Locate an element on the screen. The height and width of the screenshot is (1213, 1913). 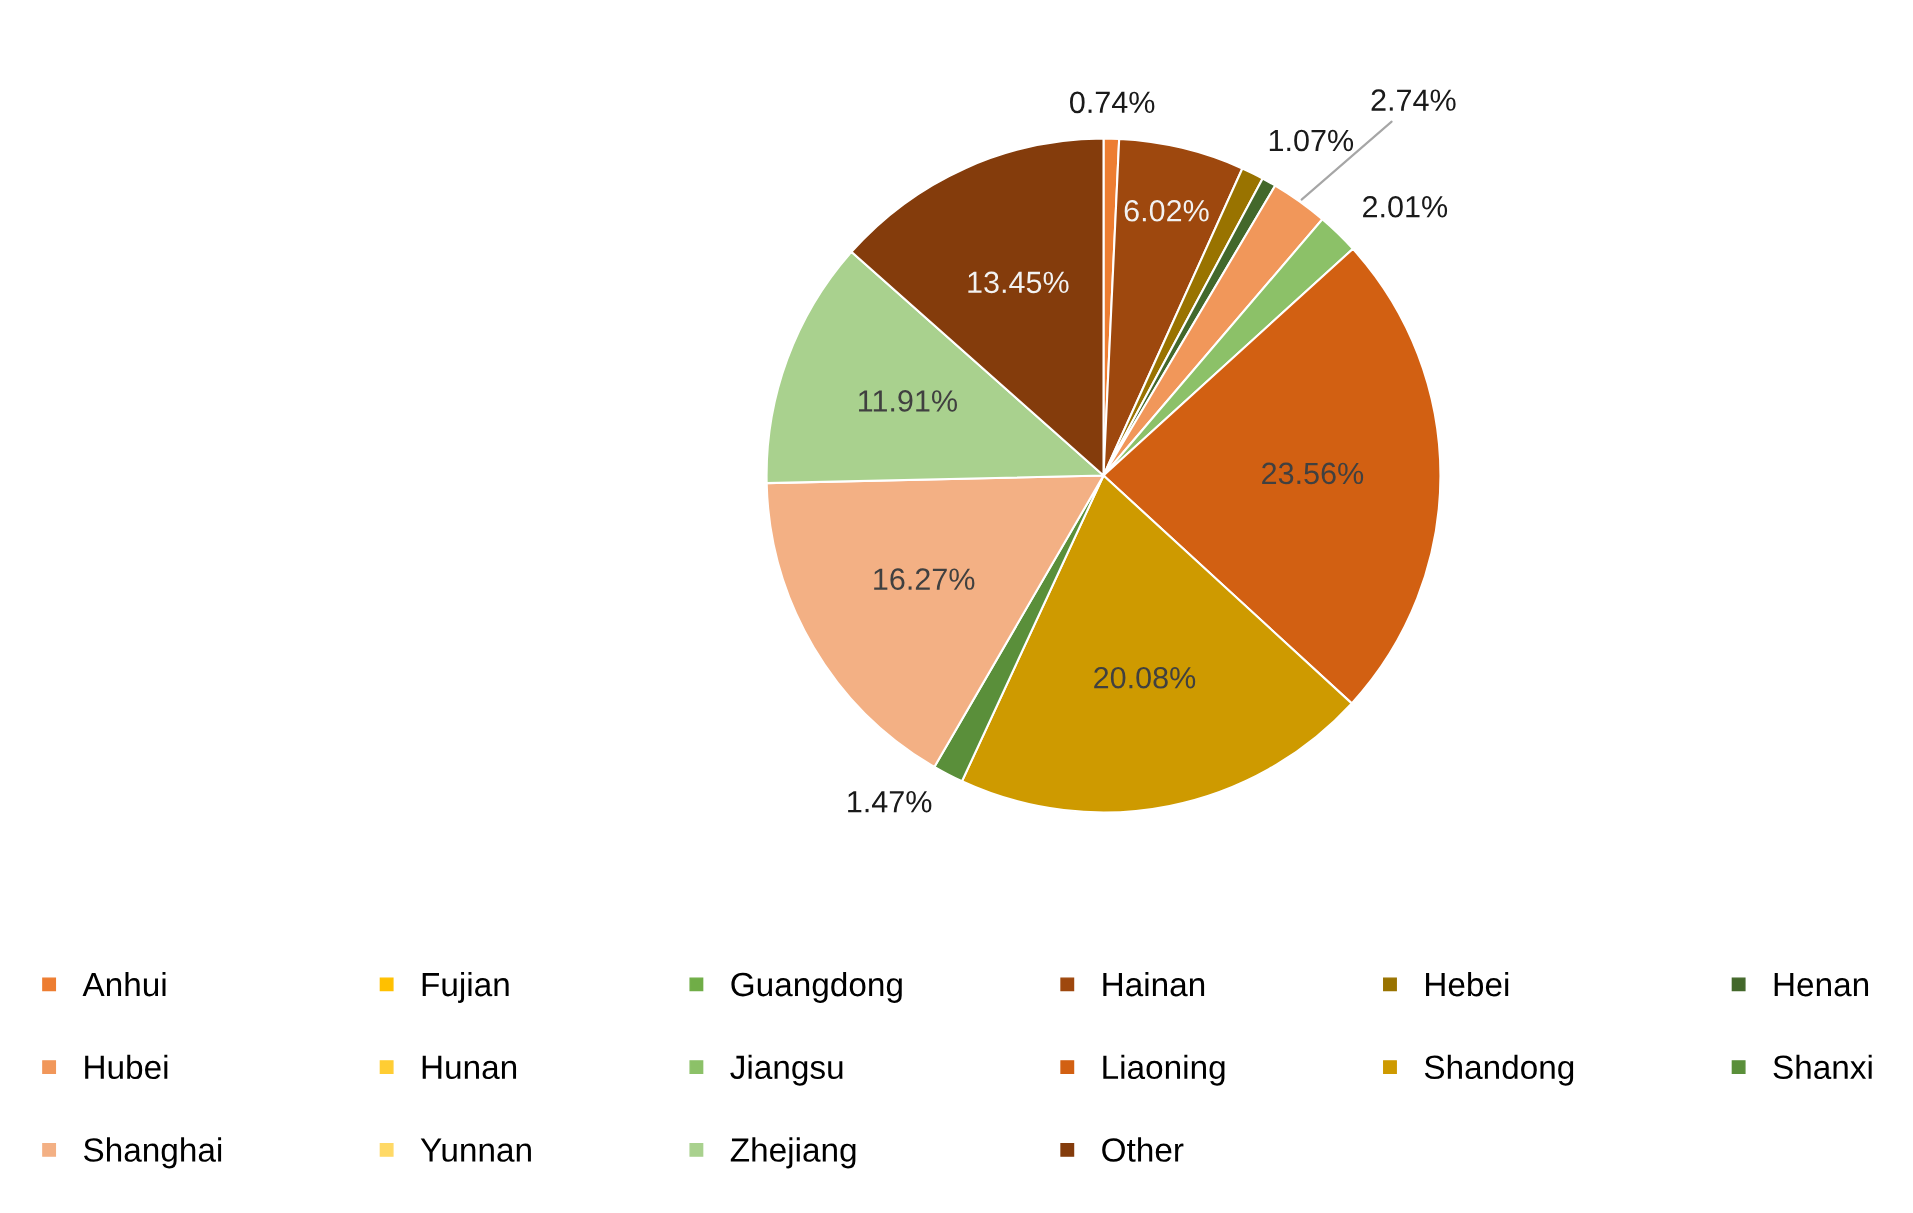
data-label: 6.02% is located at coordinates (1166, 210).